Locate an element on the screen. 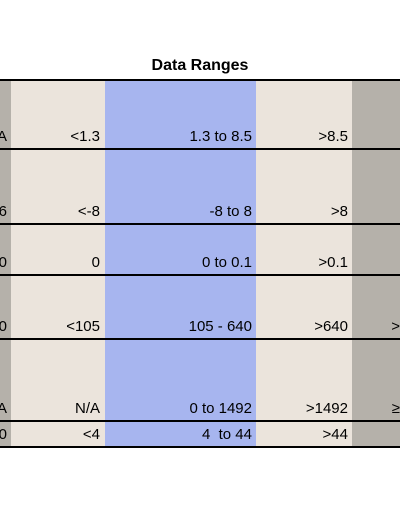 The image size is (400, 516). table-cell: 1.3 to 8.5 is located at coordinates (220, 136).